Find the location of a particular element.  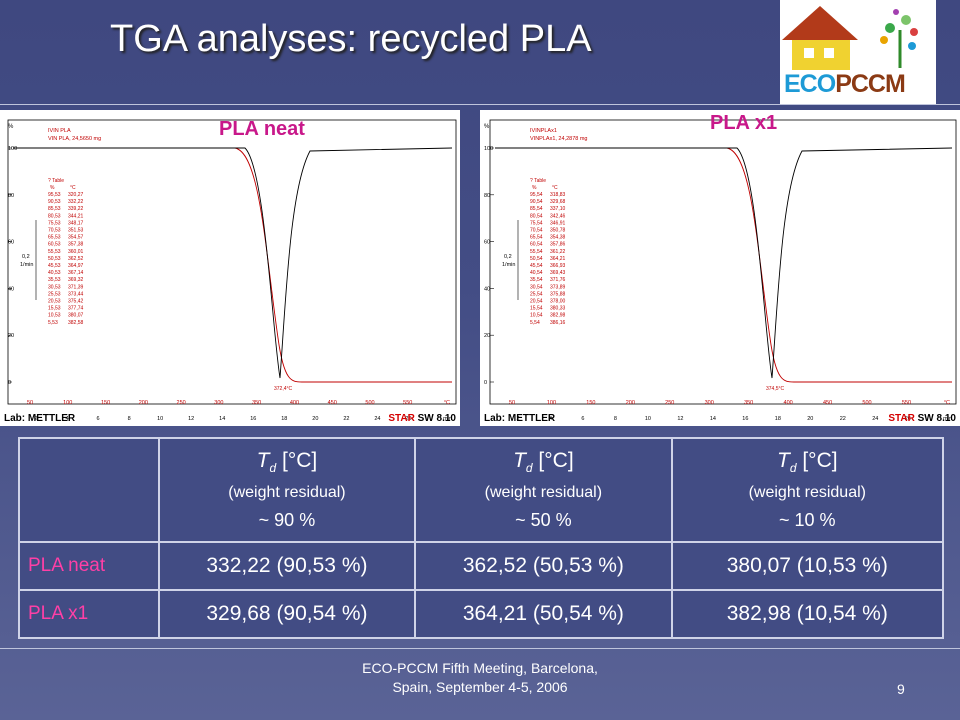

table-cell-percent: 80,54 is located at coordinates (536, 216).